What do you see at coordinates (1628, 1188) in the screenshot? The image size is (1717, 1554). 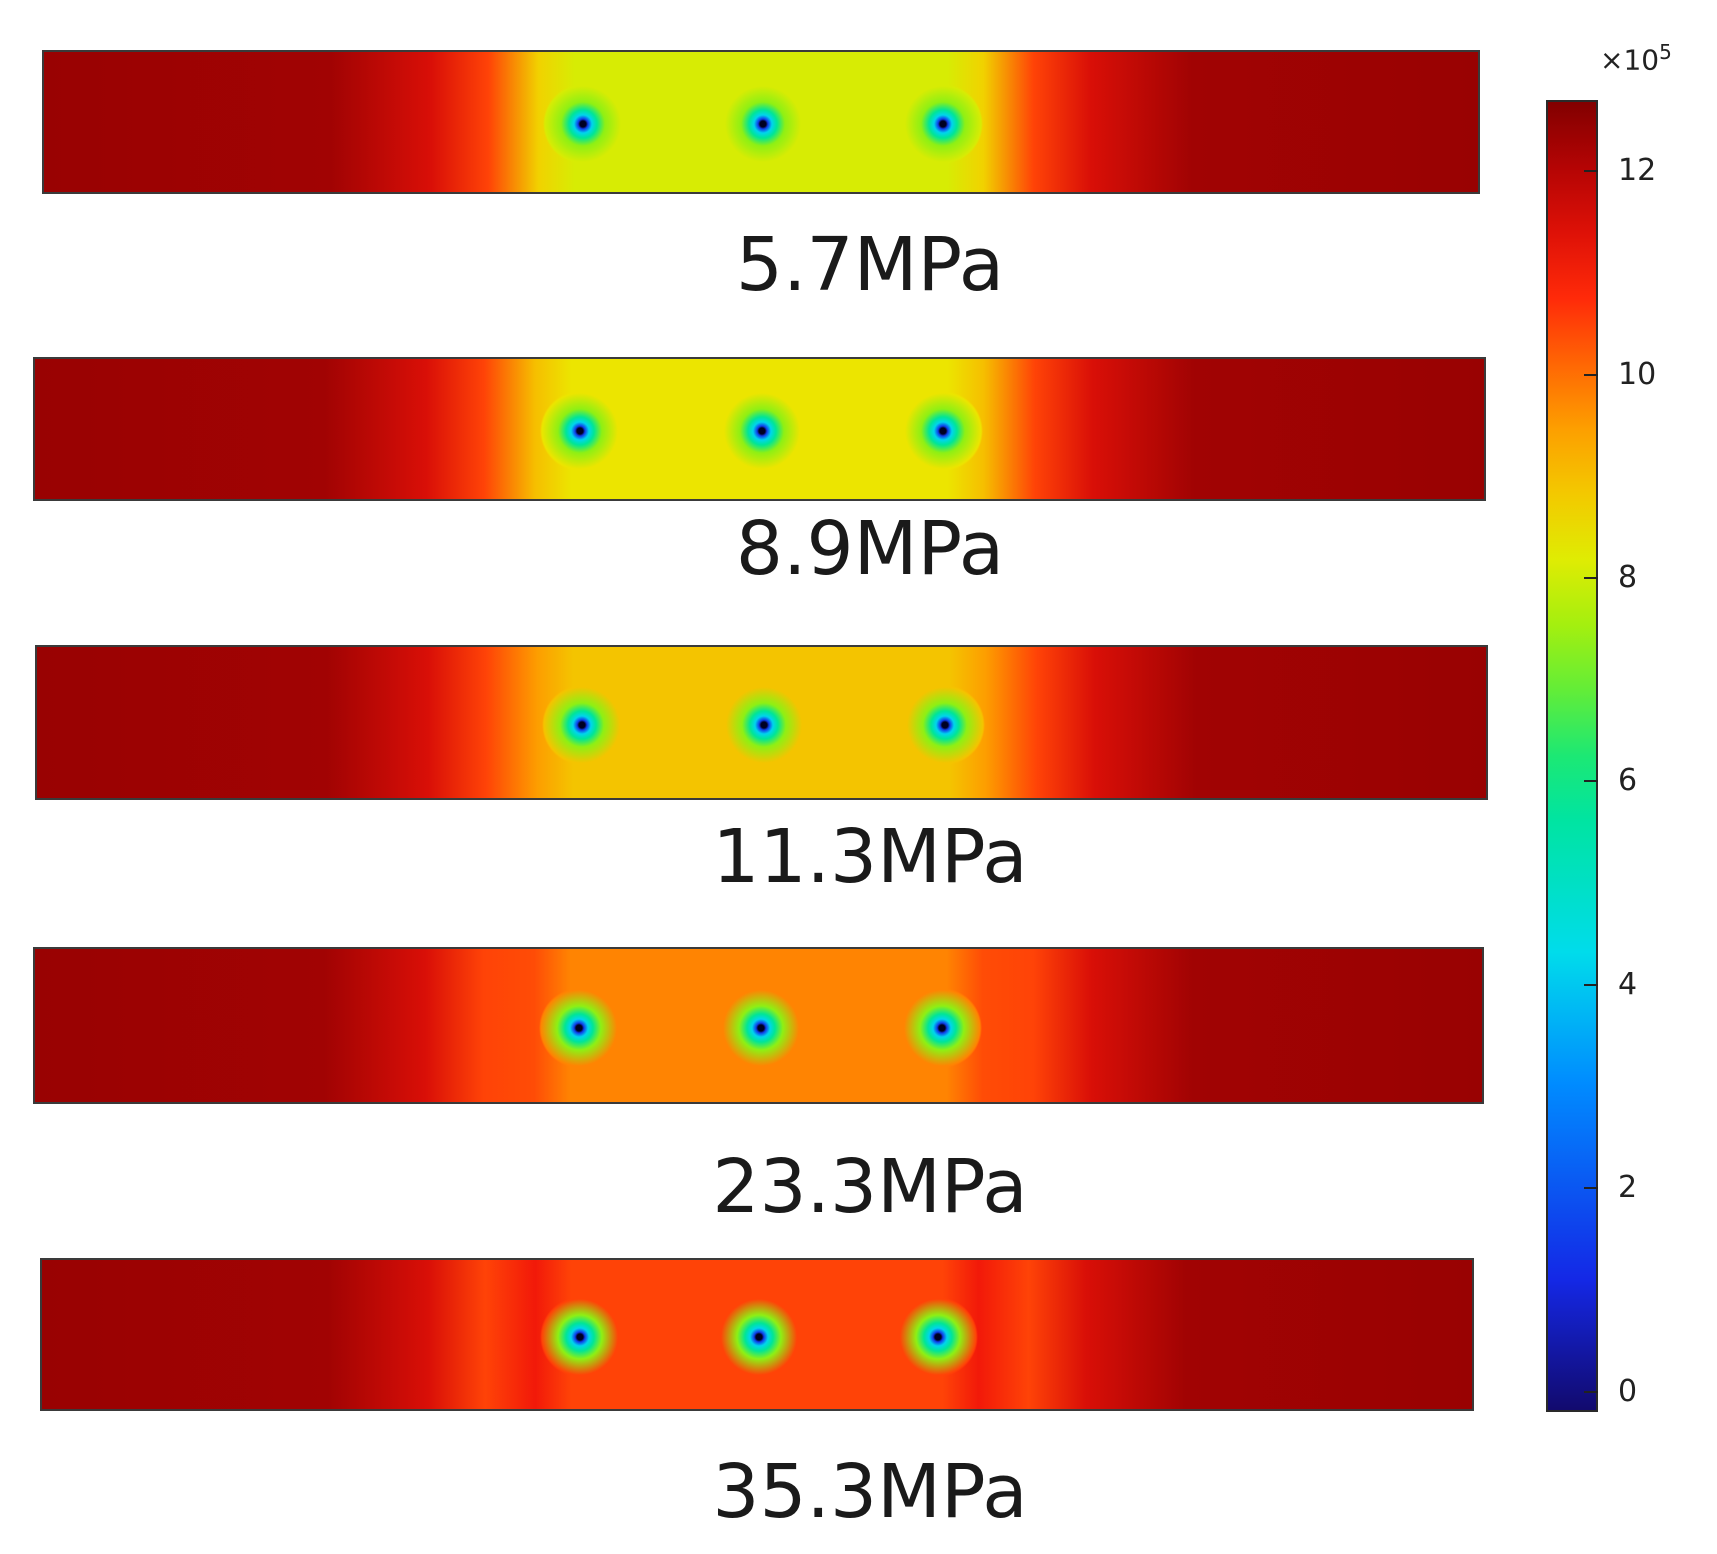 I see `colorbar-tick-label: 2` at bounding box center [1628, 1188].